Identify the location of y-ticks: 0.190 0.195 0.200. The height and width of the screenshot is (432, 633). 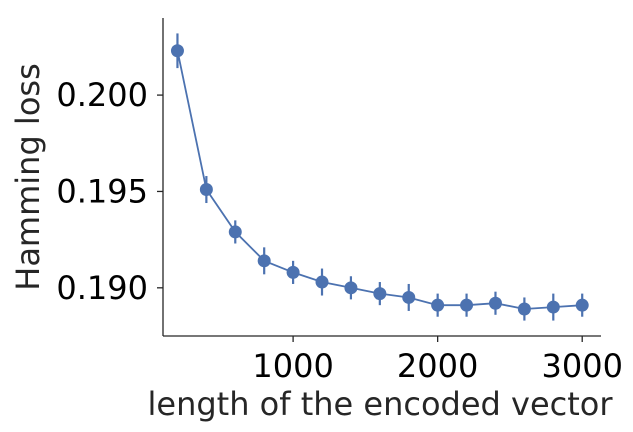
(109, 191).